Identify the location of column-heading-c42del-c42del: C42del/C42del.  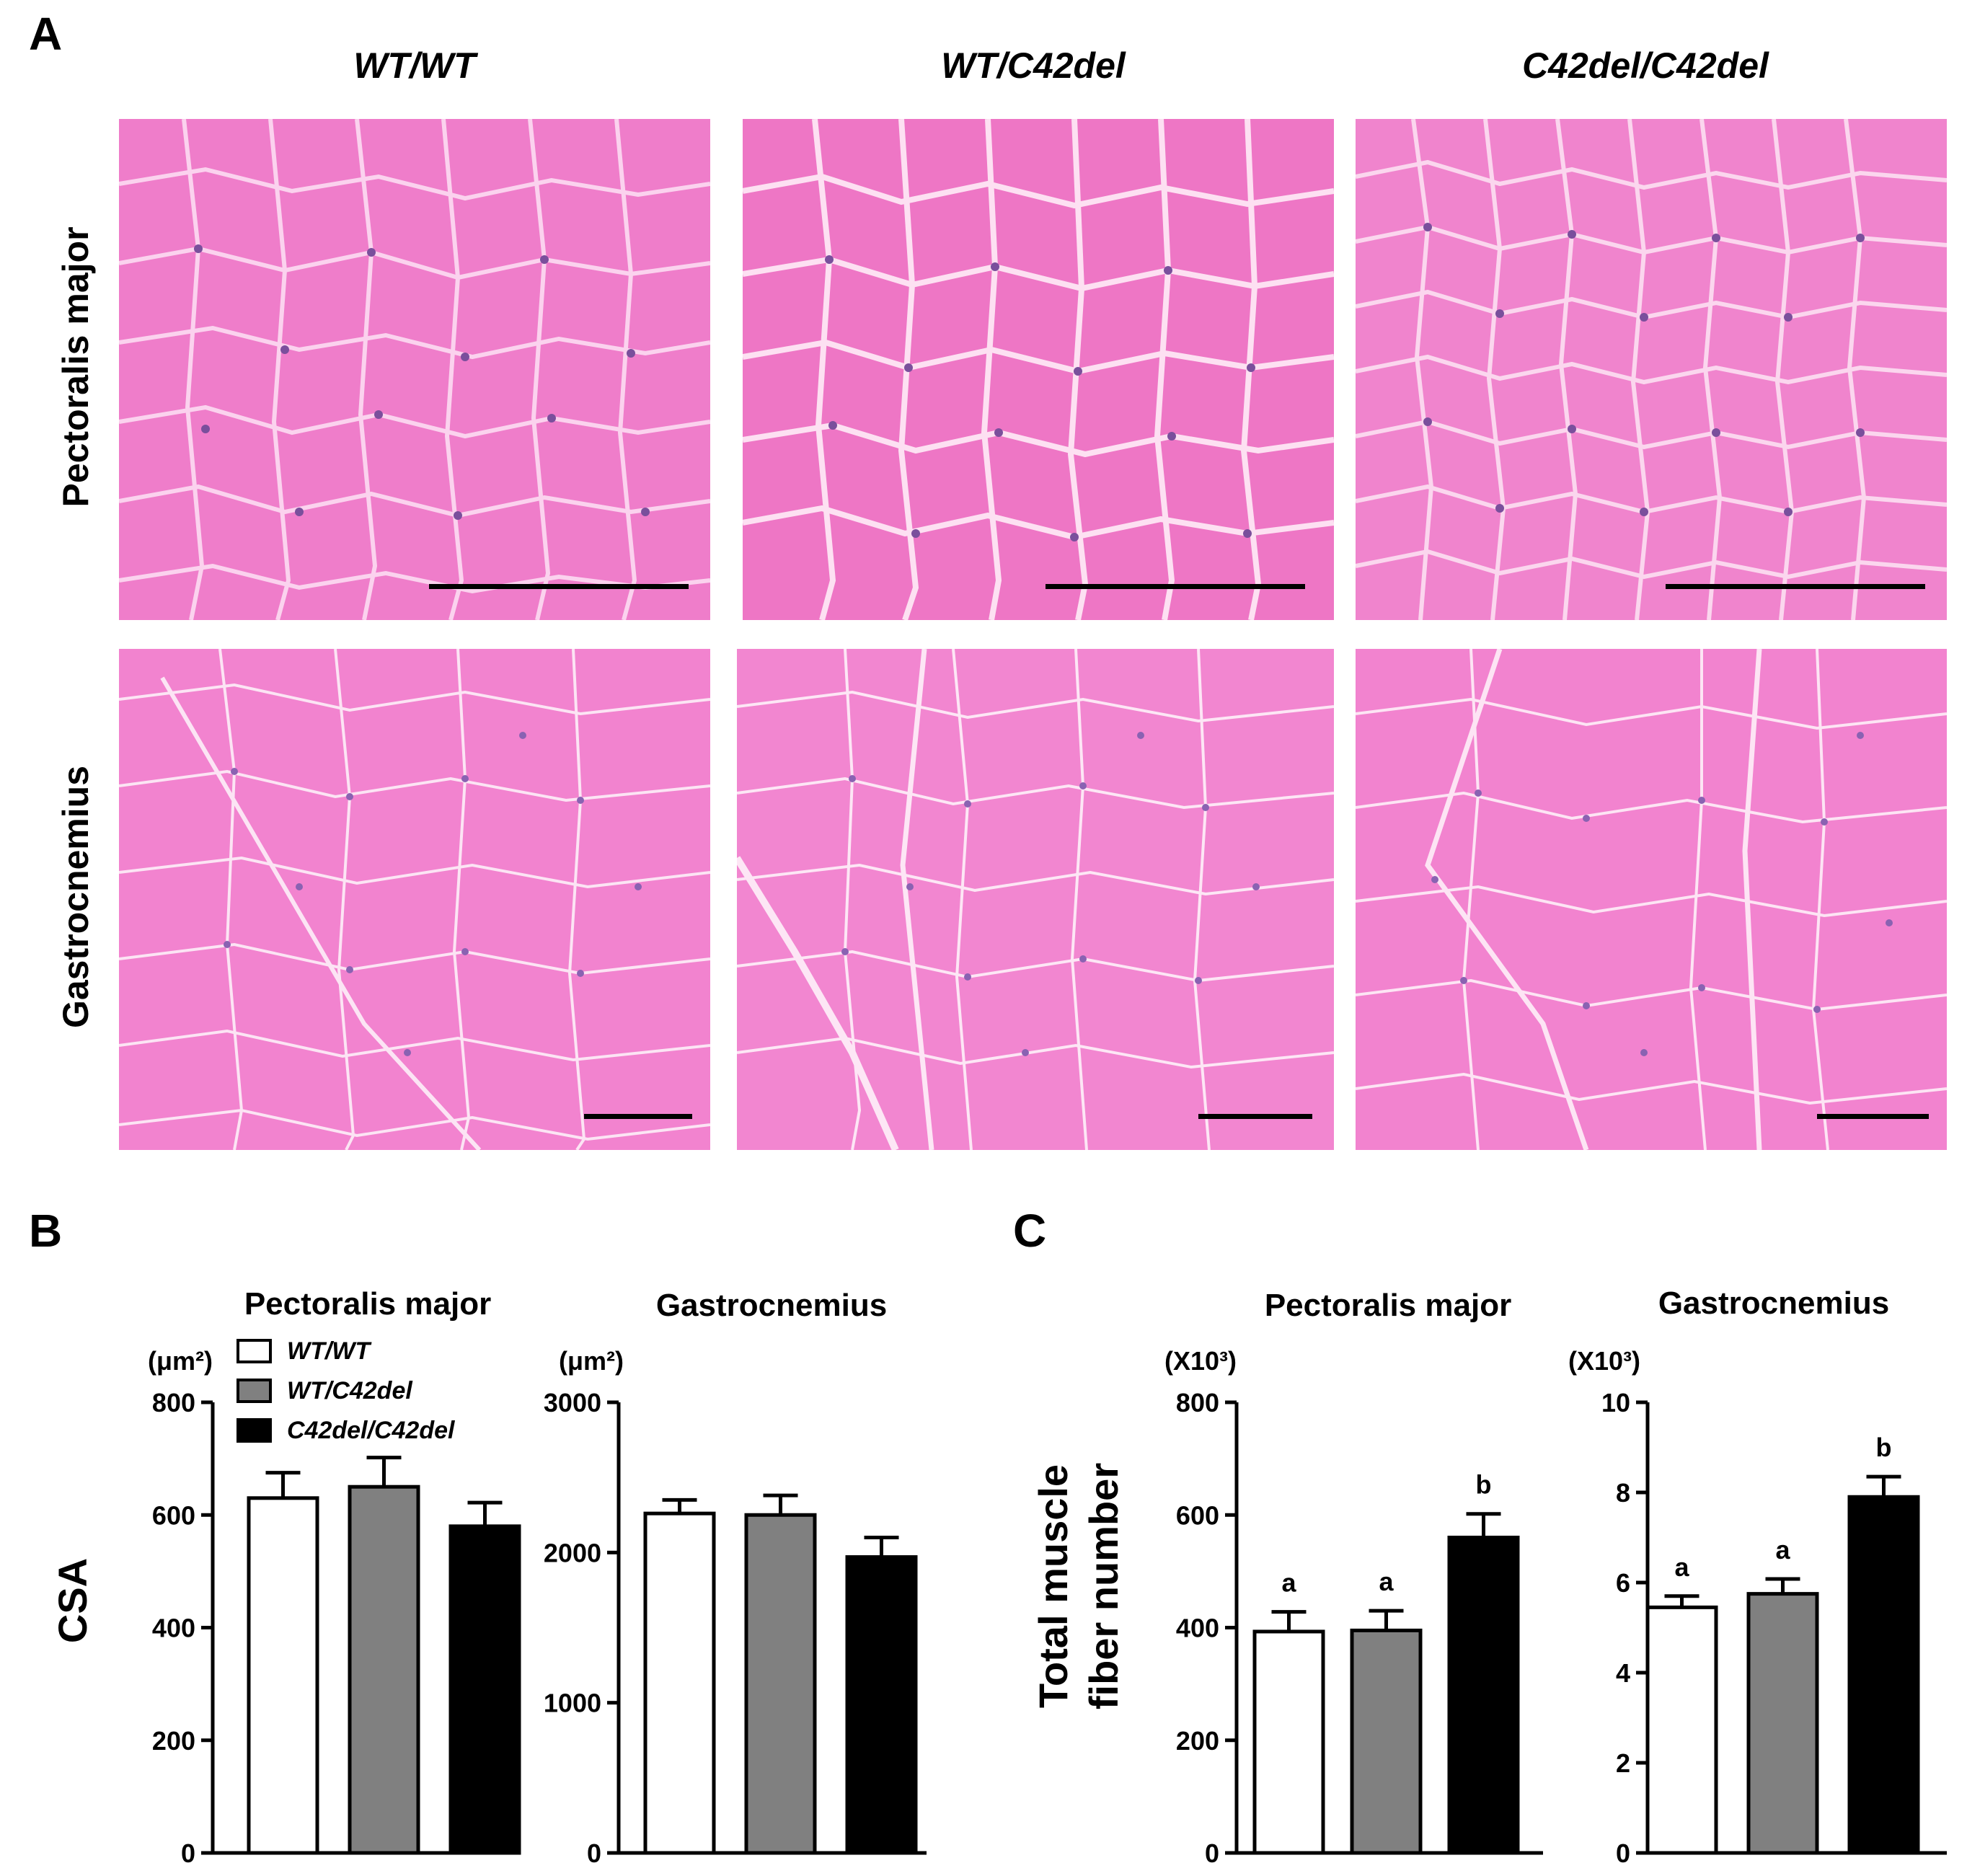
(1646, 65).